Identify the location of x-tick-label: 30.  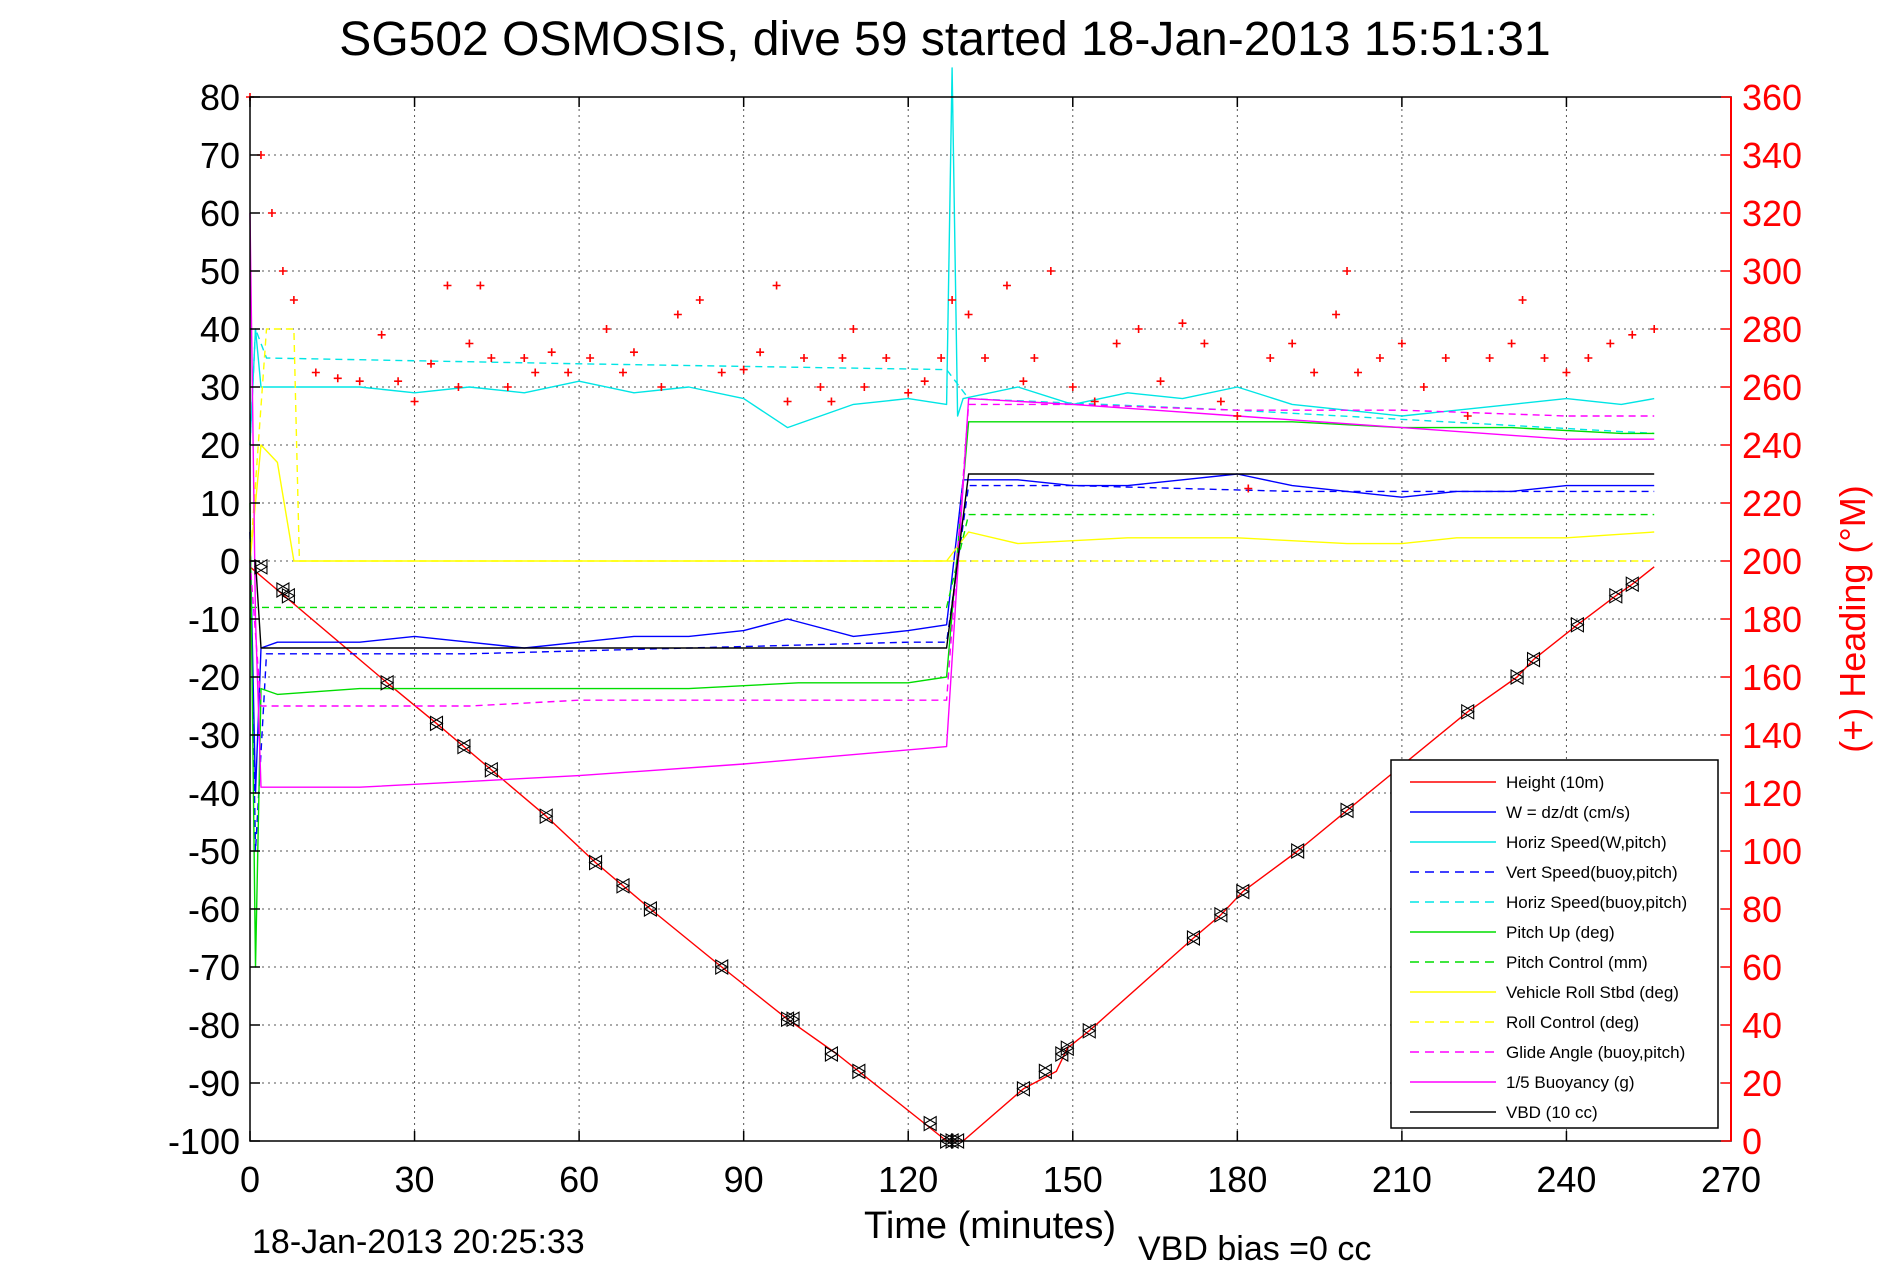
(415, 1179).